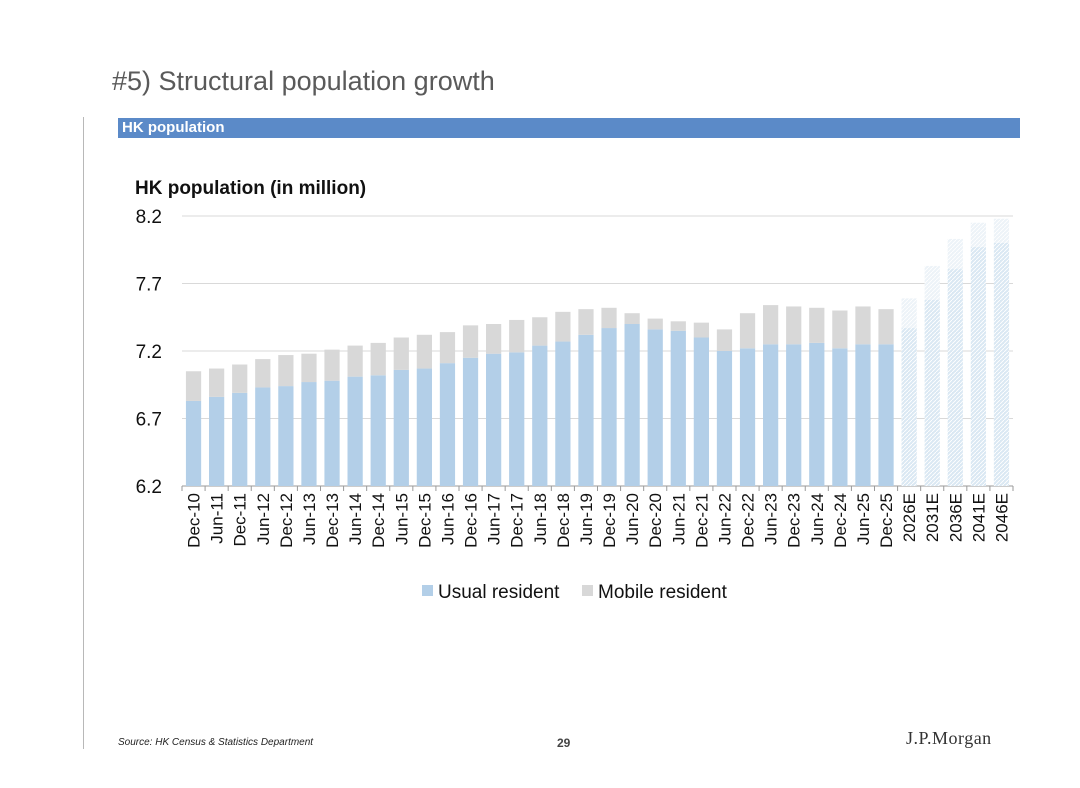 The height and width of the screenshot is (788, 1080). Describe the element at coordinates (517, 520) in the screenshot. I see `x-tick-label: Dec-17` at that location.